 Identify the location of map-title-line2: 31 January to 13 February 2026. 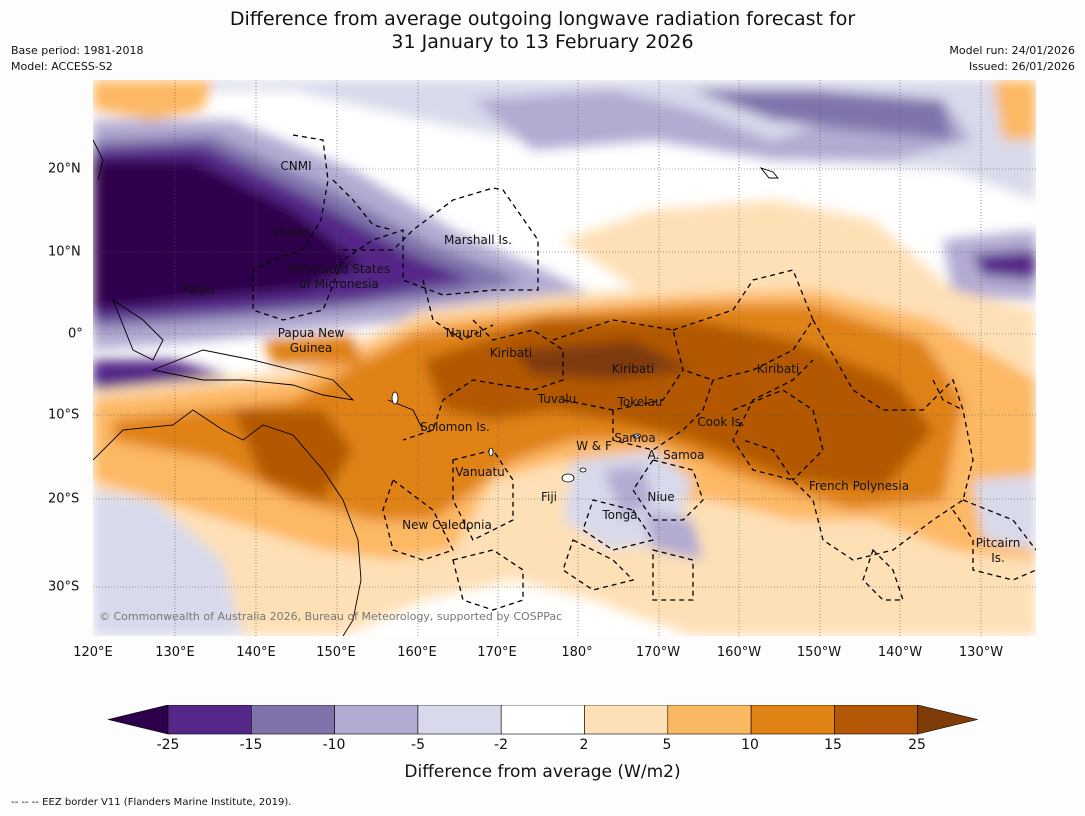
(542, 42).